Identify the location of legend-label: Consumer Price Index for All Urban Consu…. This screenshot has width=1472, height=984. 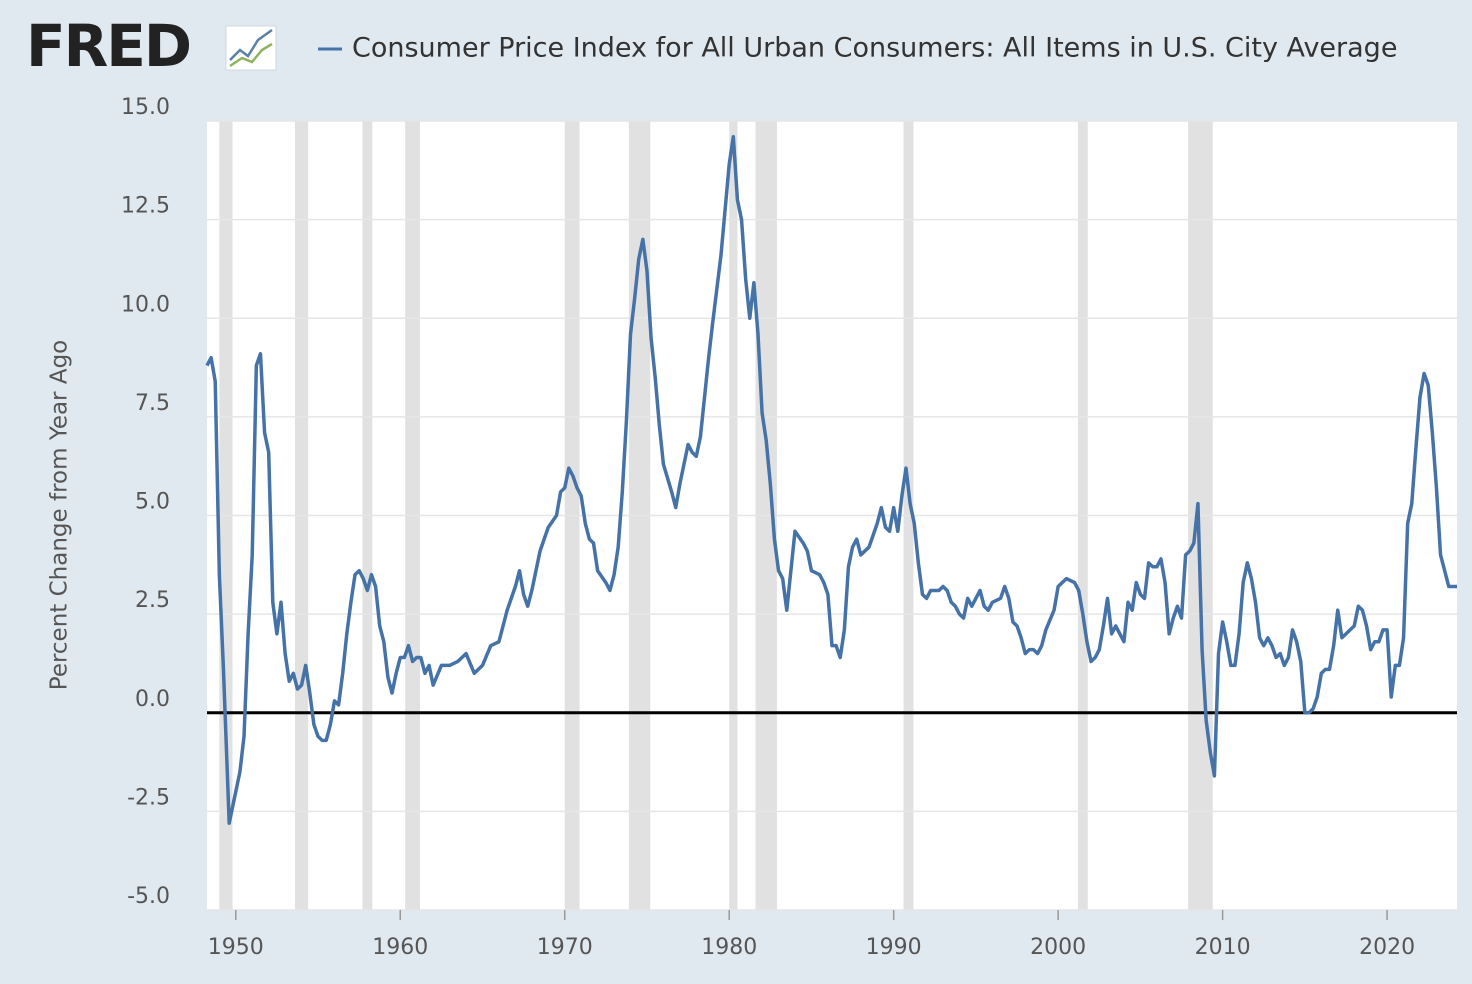
(874, 48).